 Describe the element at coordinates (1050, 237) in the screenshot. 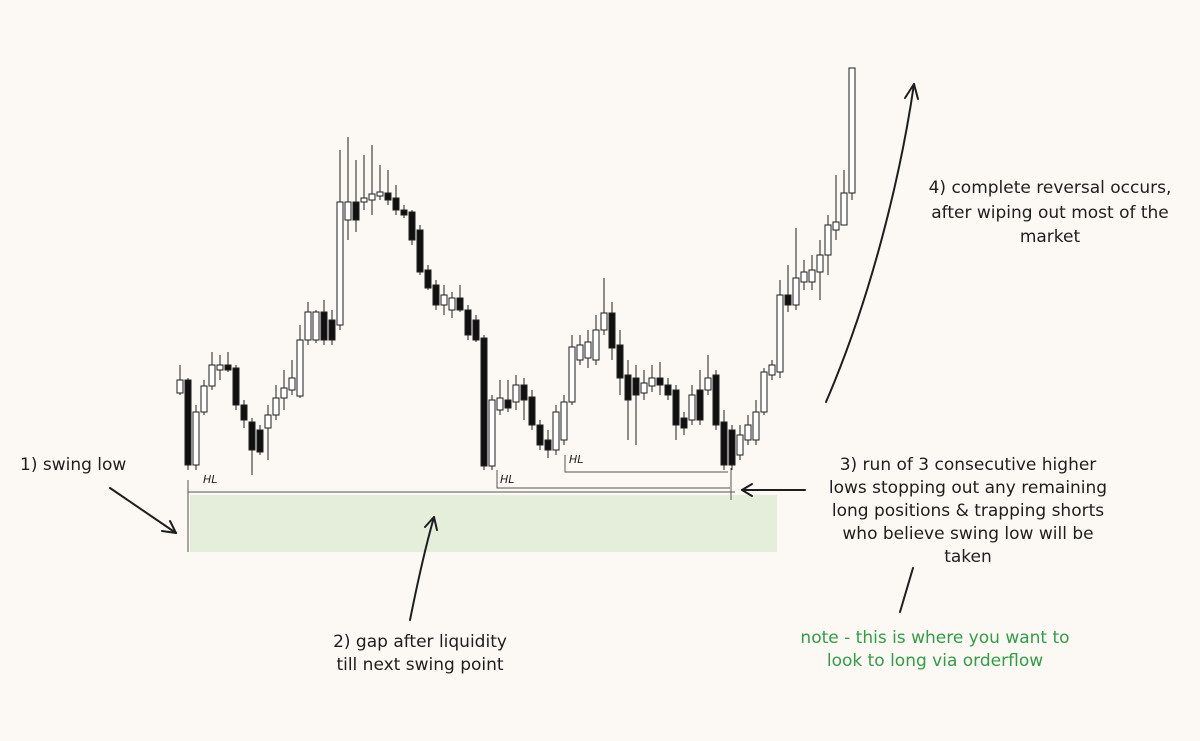

I see `annotation: market` at that location.